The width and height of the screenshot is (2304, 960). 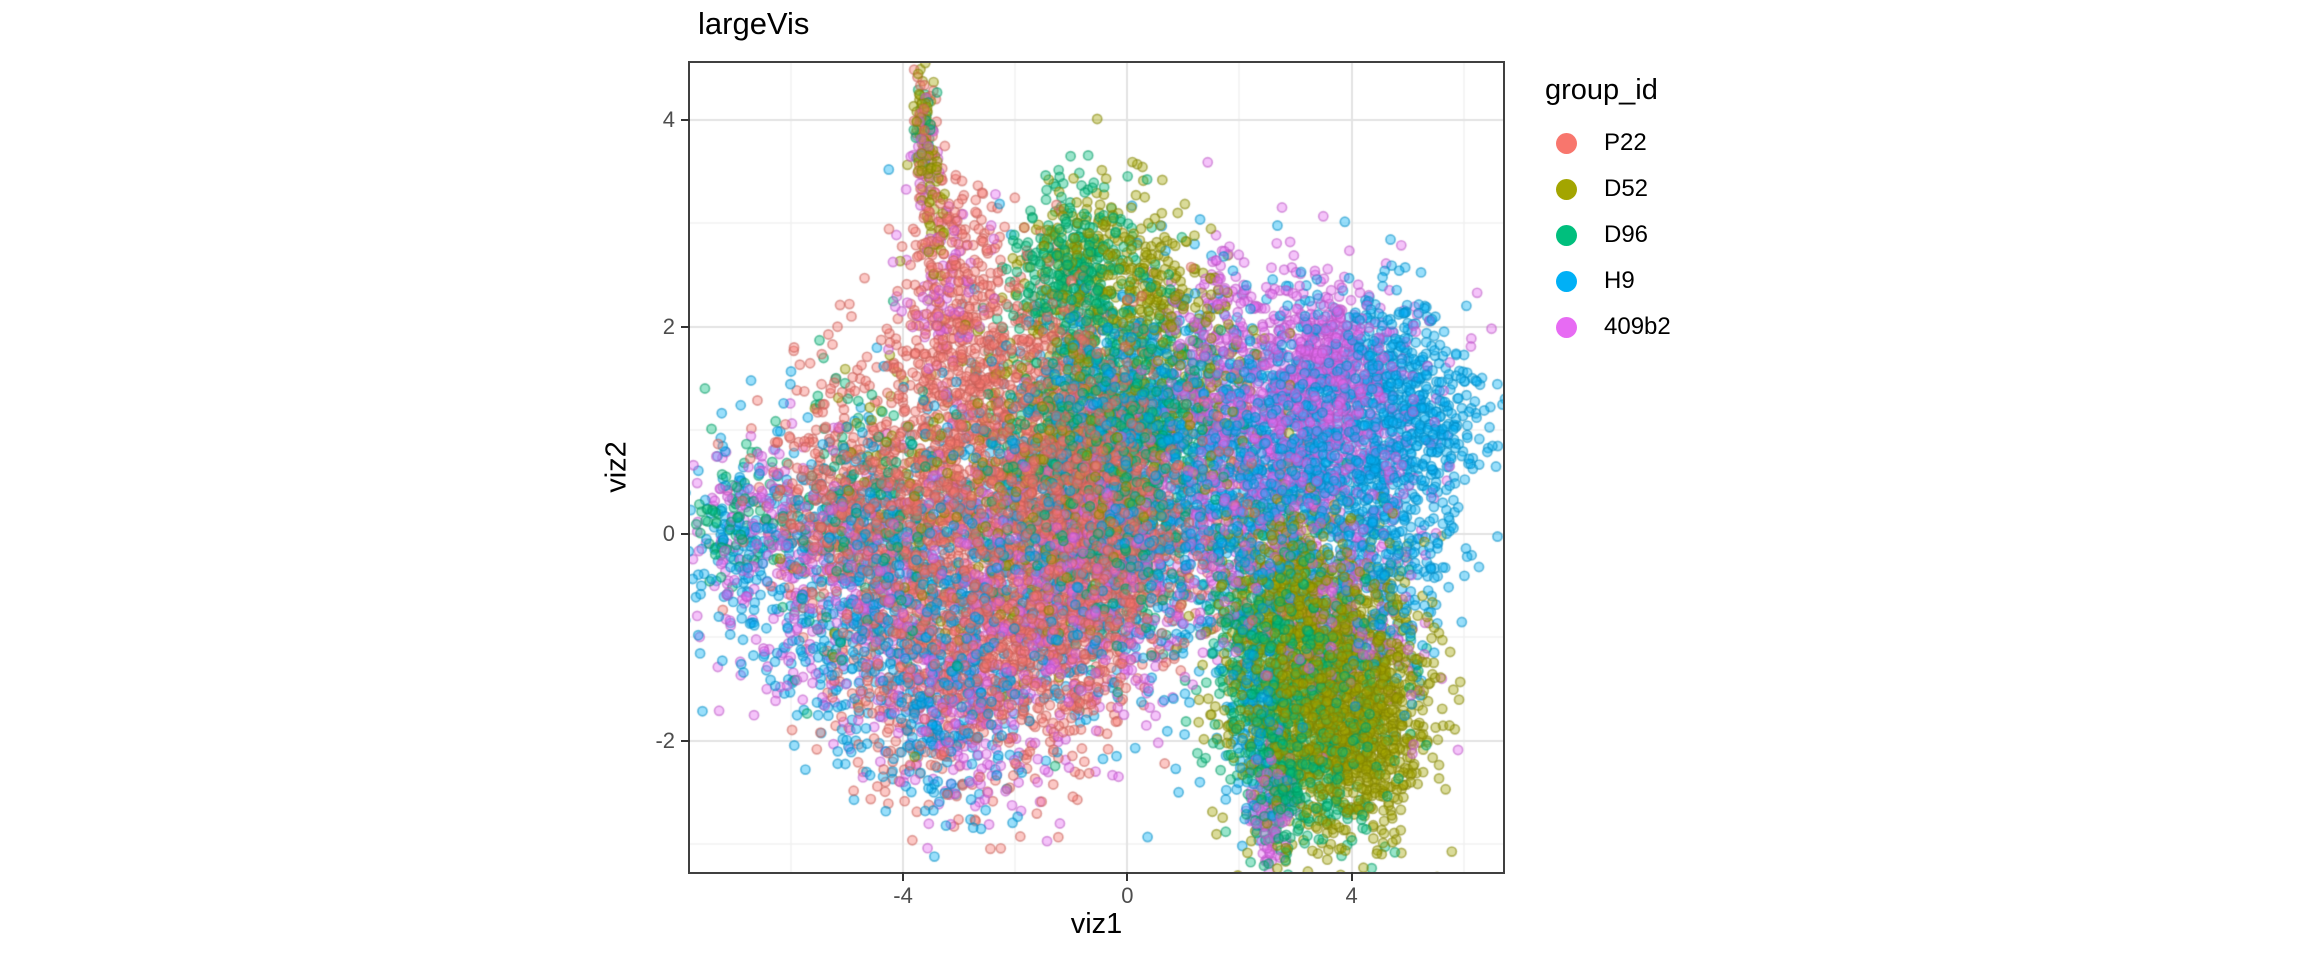 What do you see at coordinates (1626, 188) in the screenshot?
I see `legend-label: D52` at bounding box center [1626, 188].